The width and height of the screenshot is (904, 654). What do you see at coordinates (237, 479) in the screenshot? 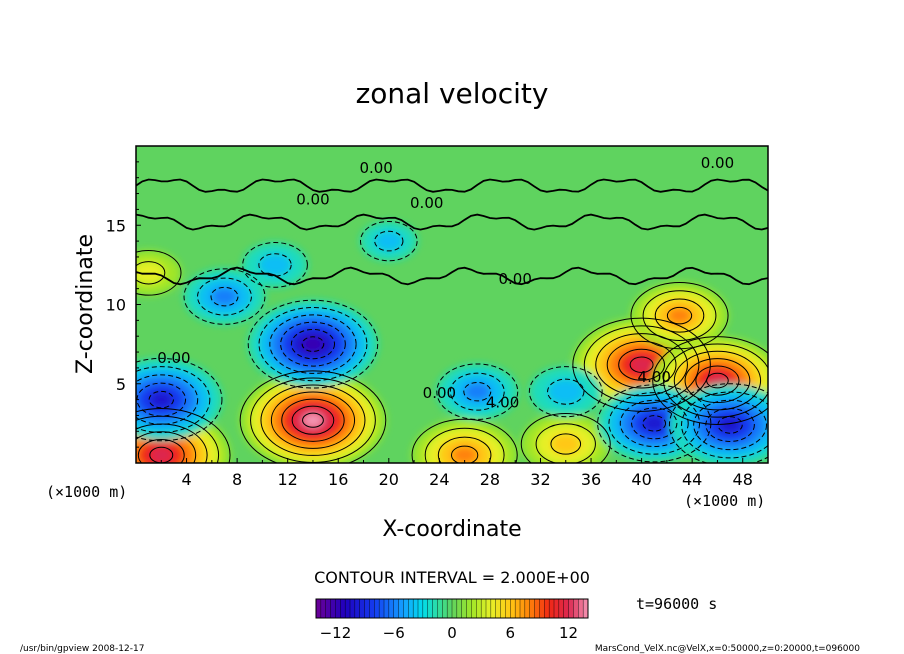
I see `x-tick-label: 8` at bounding box center [237, 479].